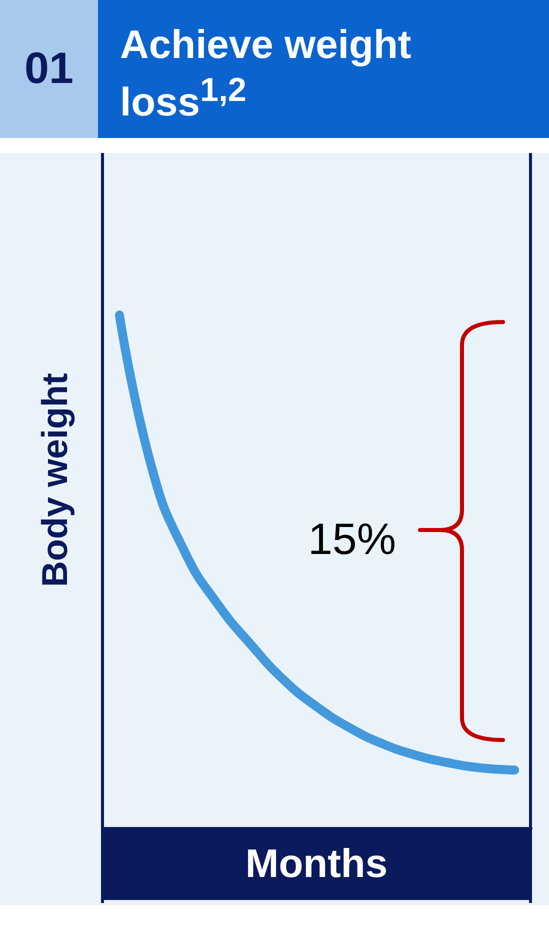 The width and height of the screenshot is (549, 932). What do you see at coordinates (316, 864) in the screenshot?
I see `x-axis-title: Months` at bounding box center [316, 864].